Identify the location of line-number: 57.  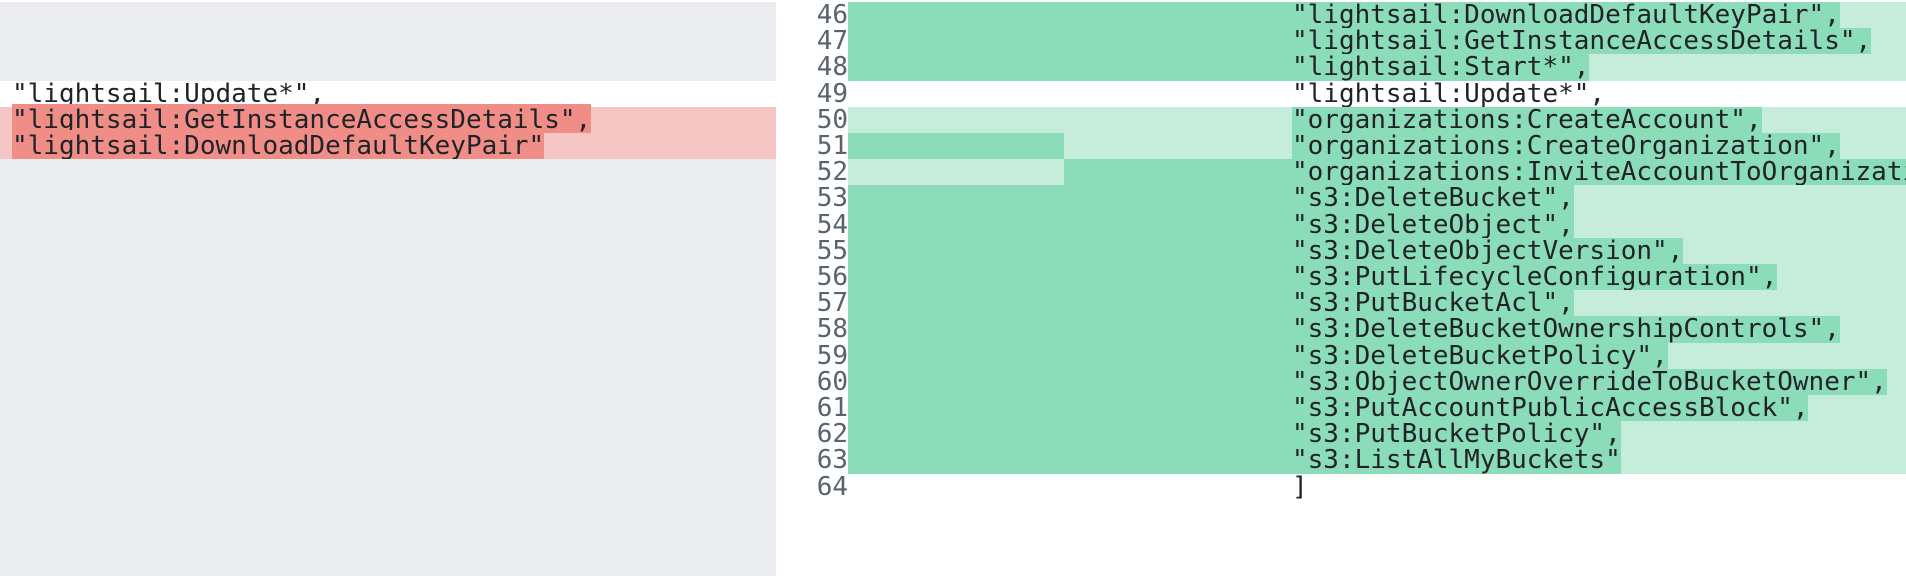
(832, 303).